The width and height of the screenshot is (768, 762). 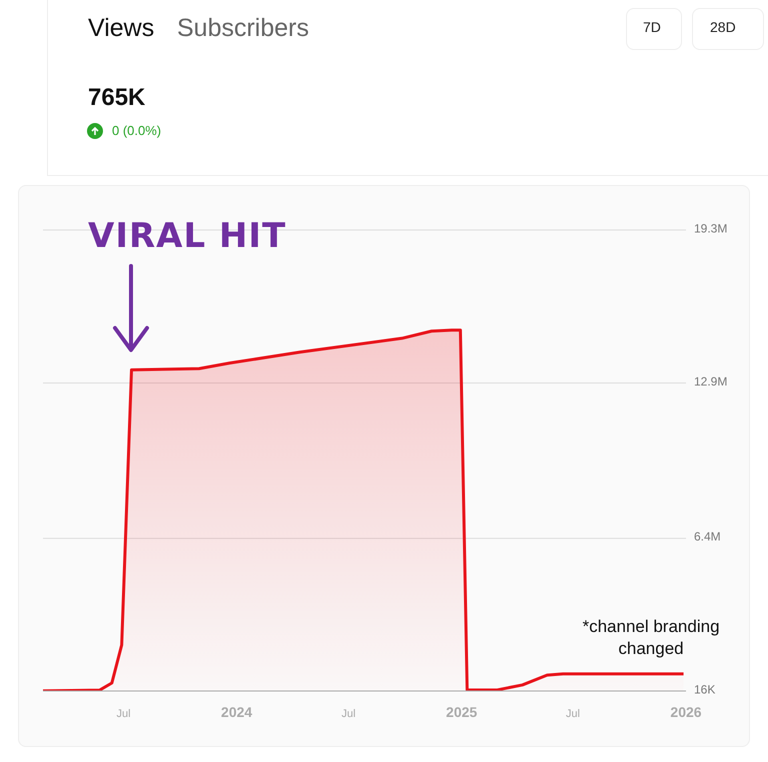 What do you see at coordinates (686, 712) in the screenshot?
I see `x-tick-label: 2026` at bounding box center [686, 712].